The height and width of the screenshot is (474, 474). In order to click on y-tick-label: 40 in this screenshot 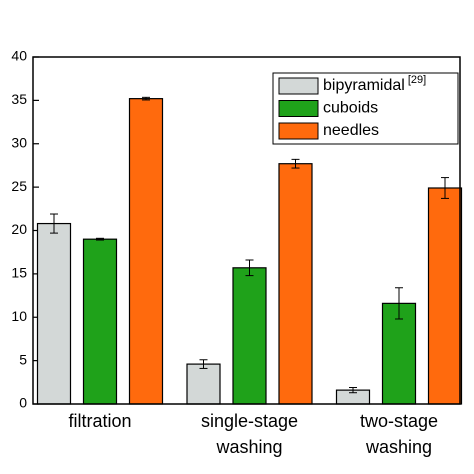, I will do `click(19, 56)`.